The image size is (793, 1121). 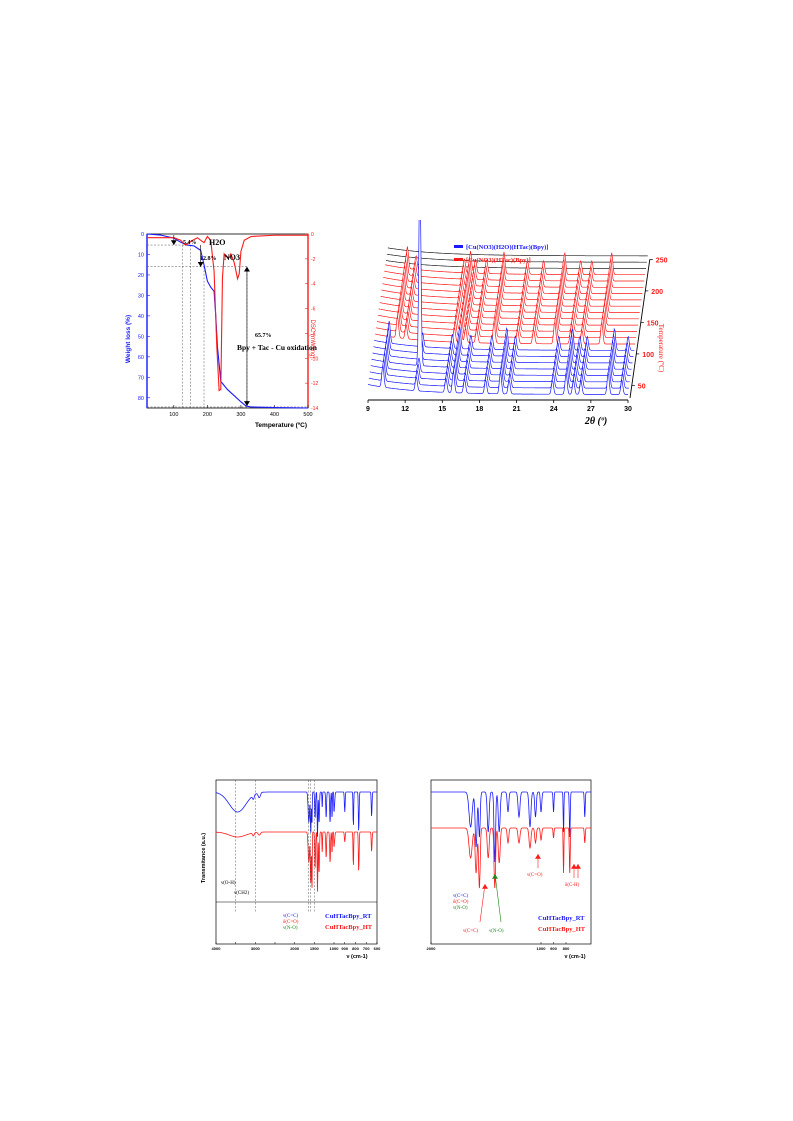 I want to click on tga-ytick-label: 20, so click(x=141, y=276).